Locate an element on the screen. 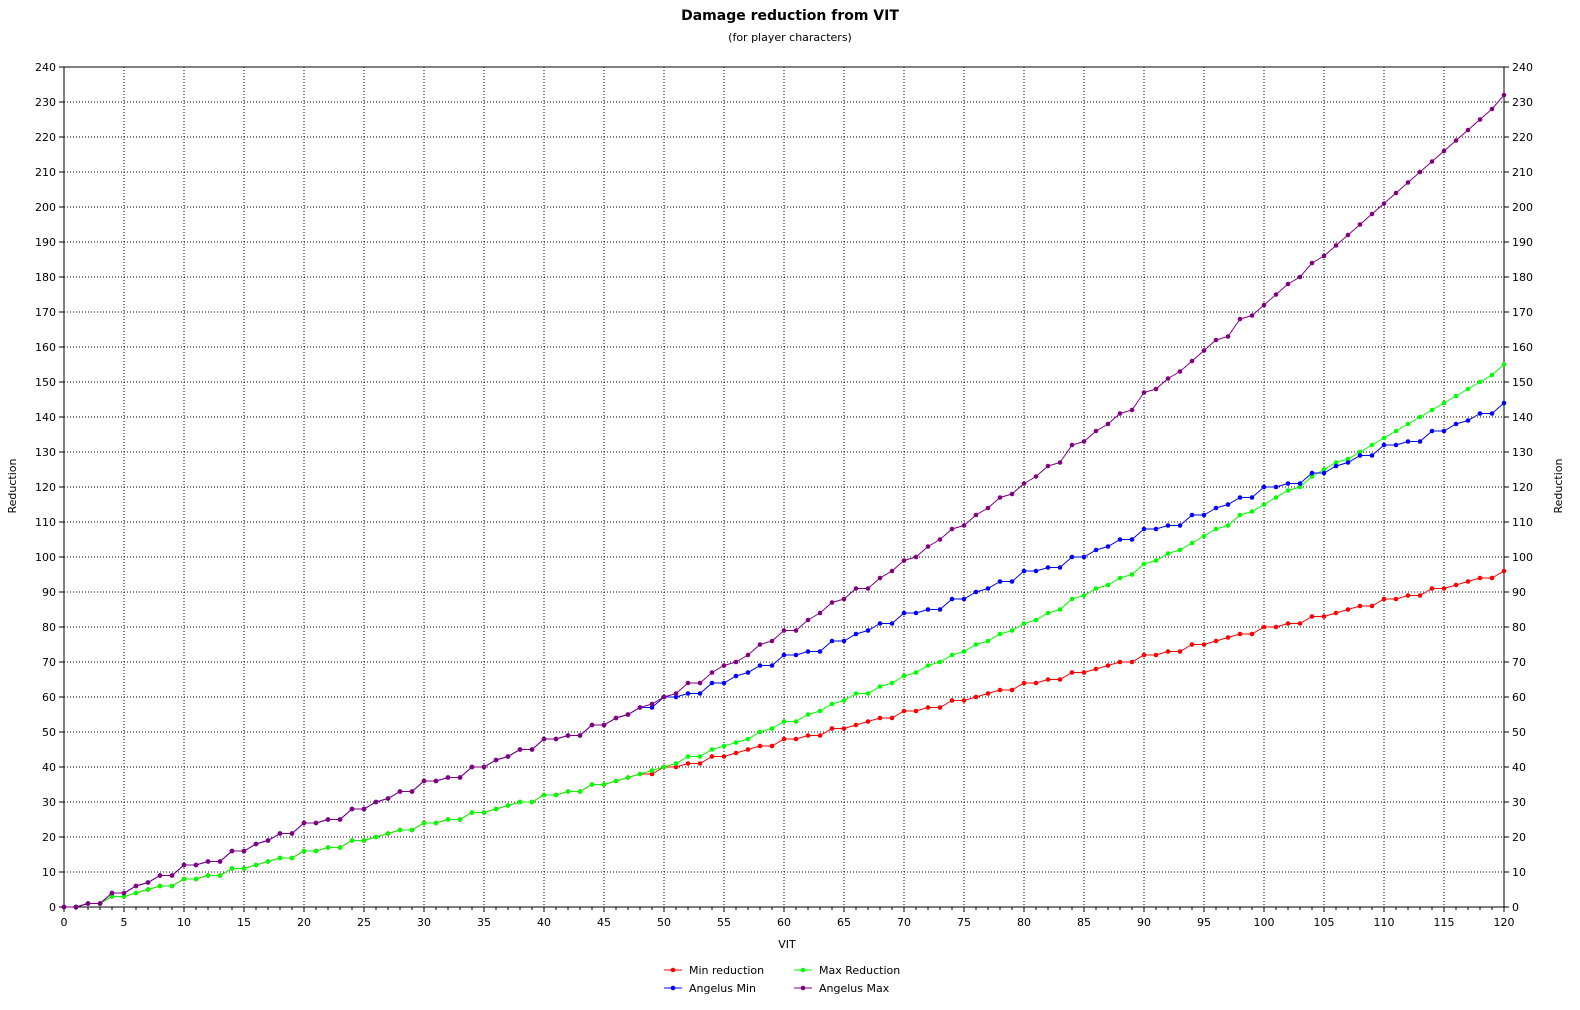  y2-tick-label: 200 is located at coordinates (1522, 207).